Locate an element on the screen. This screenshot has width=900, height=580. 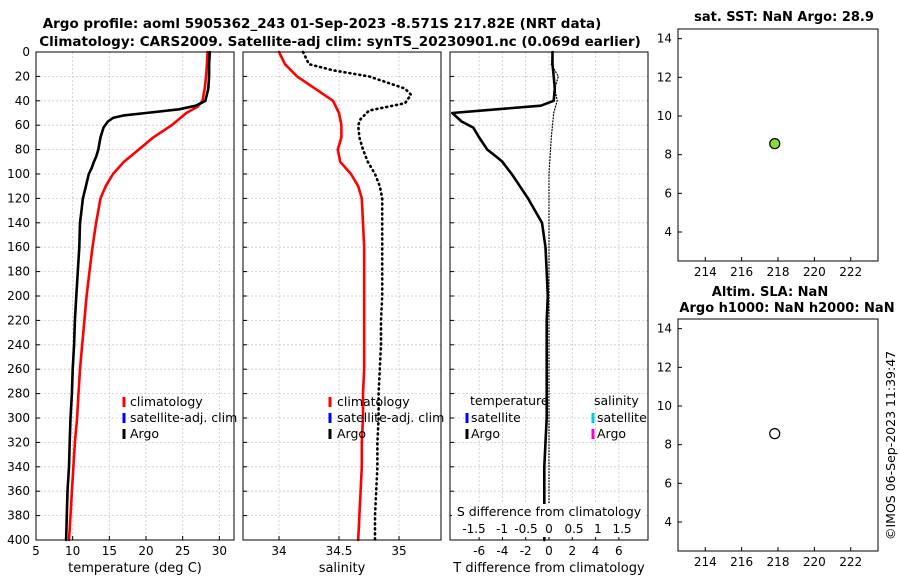
y-tick-label: 260 is located at coordinates (18, 369).